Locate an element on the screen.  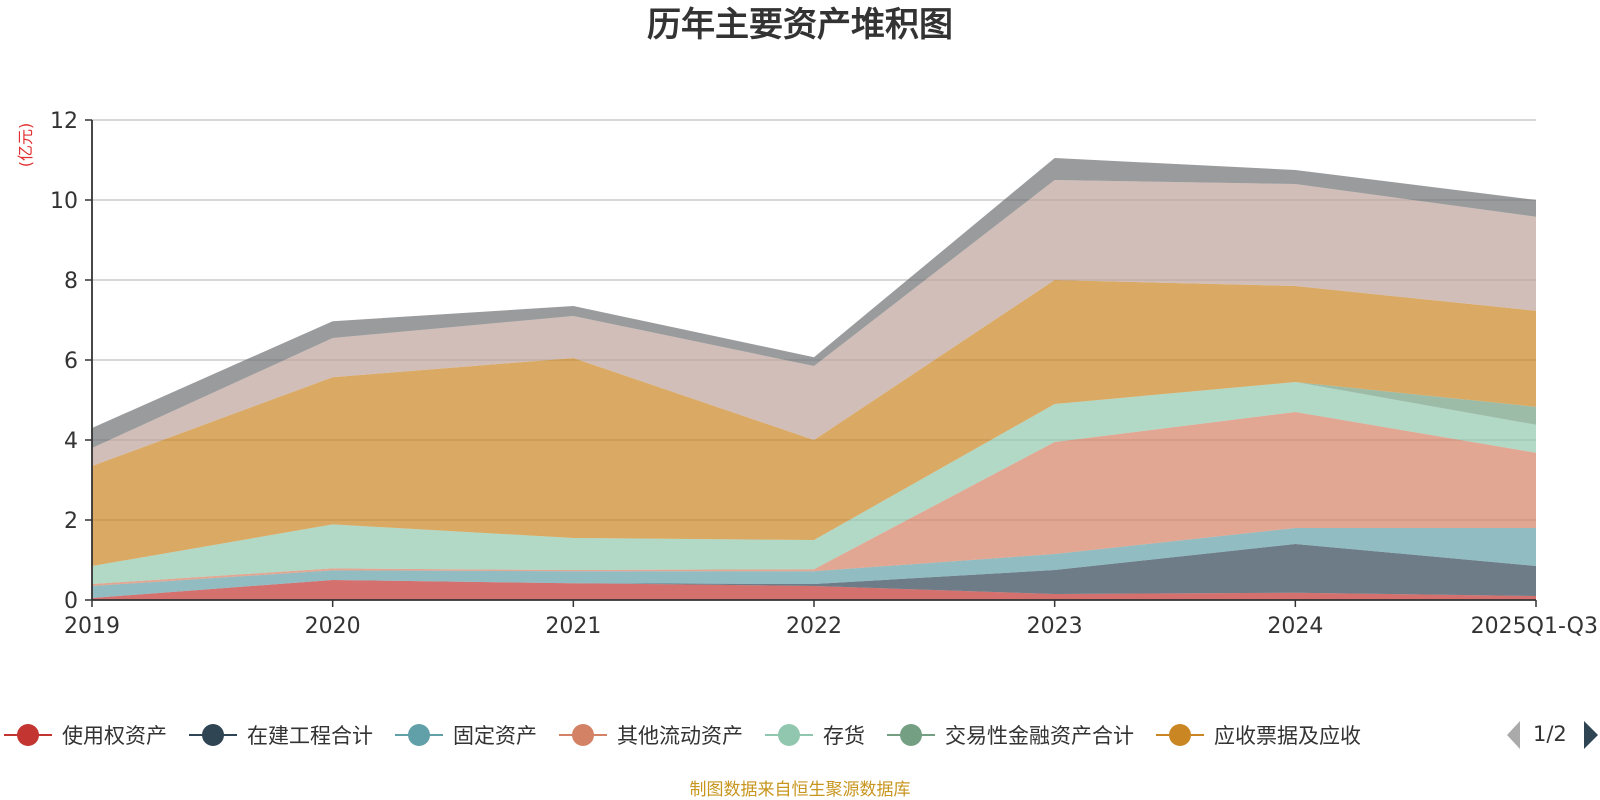
x-tick-label: 2025Q1-Q3 is located at coordinates (1534, 626).